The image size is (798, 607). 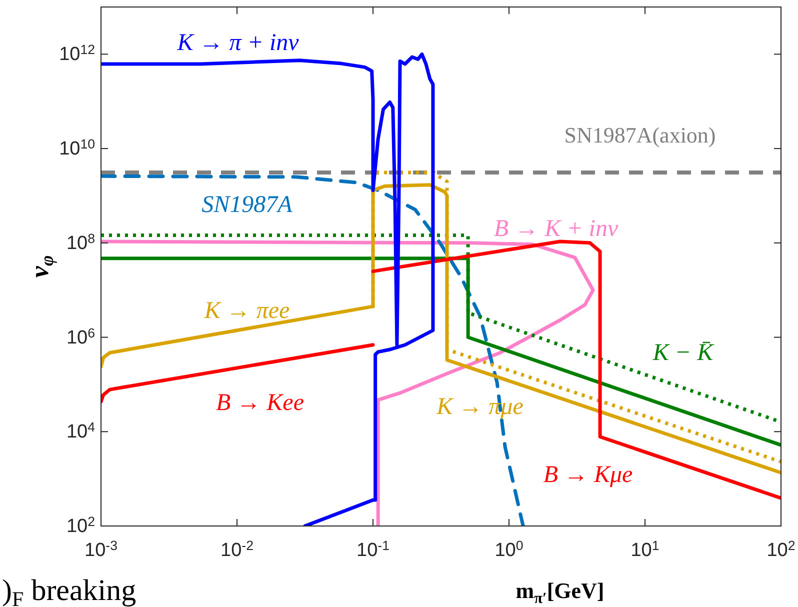 I want to click on x-tick-label: 10$^{-1}$, so click(x=373, y=549).